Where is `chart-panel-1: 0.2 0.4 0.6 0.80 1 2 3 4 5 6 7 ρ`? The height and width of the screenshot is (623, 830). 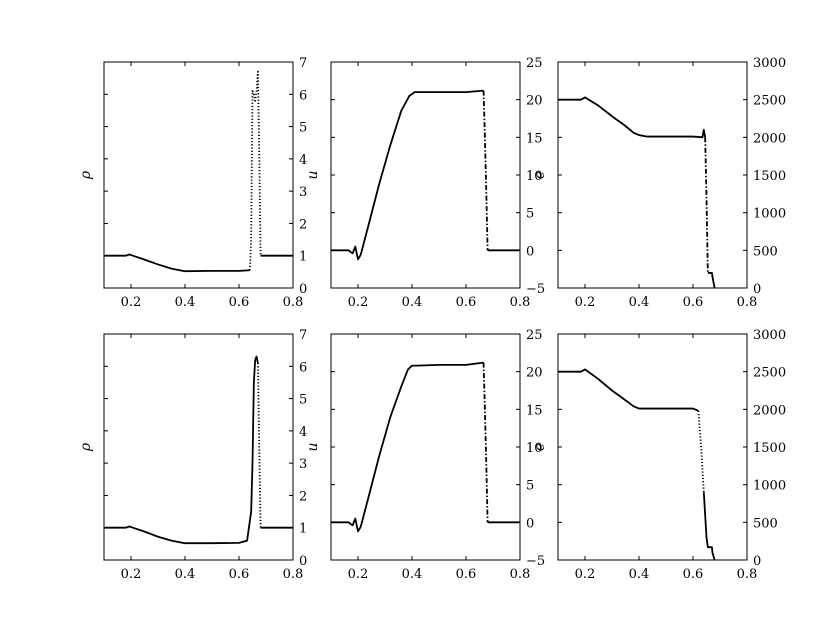 chart-panel-1: 0.2 0.4 0.6 0.80 1 2 3 4 5 6 7 ρ is located at coordinates (192, 183).